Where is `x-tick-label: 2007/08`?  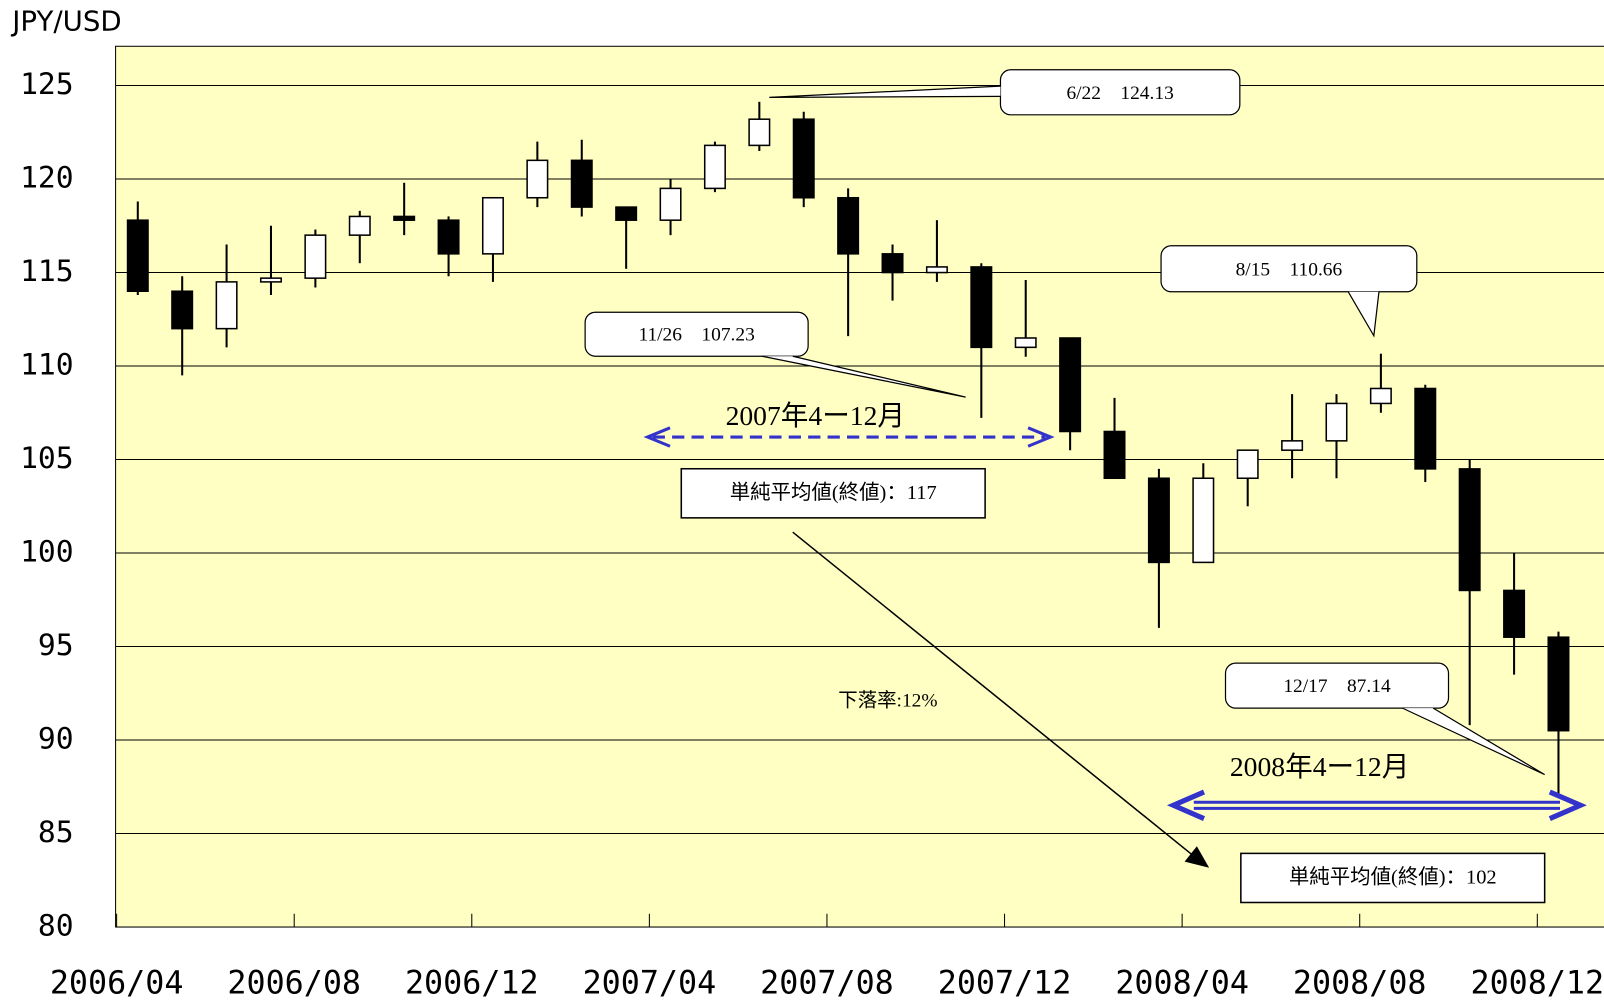 x-tick-label: 2007/08 is located at coordinates (827, 983).